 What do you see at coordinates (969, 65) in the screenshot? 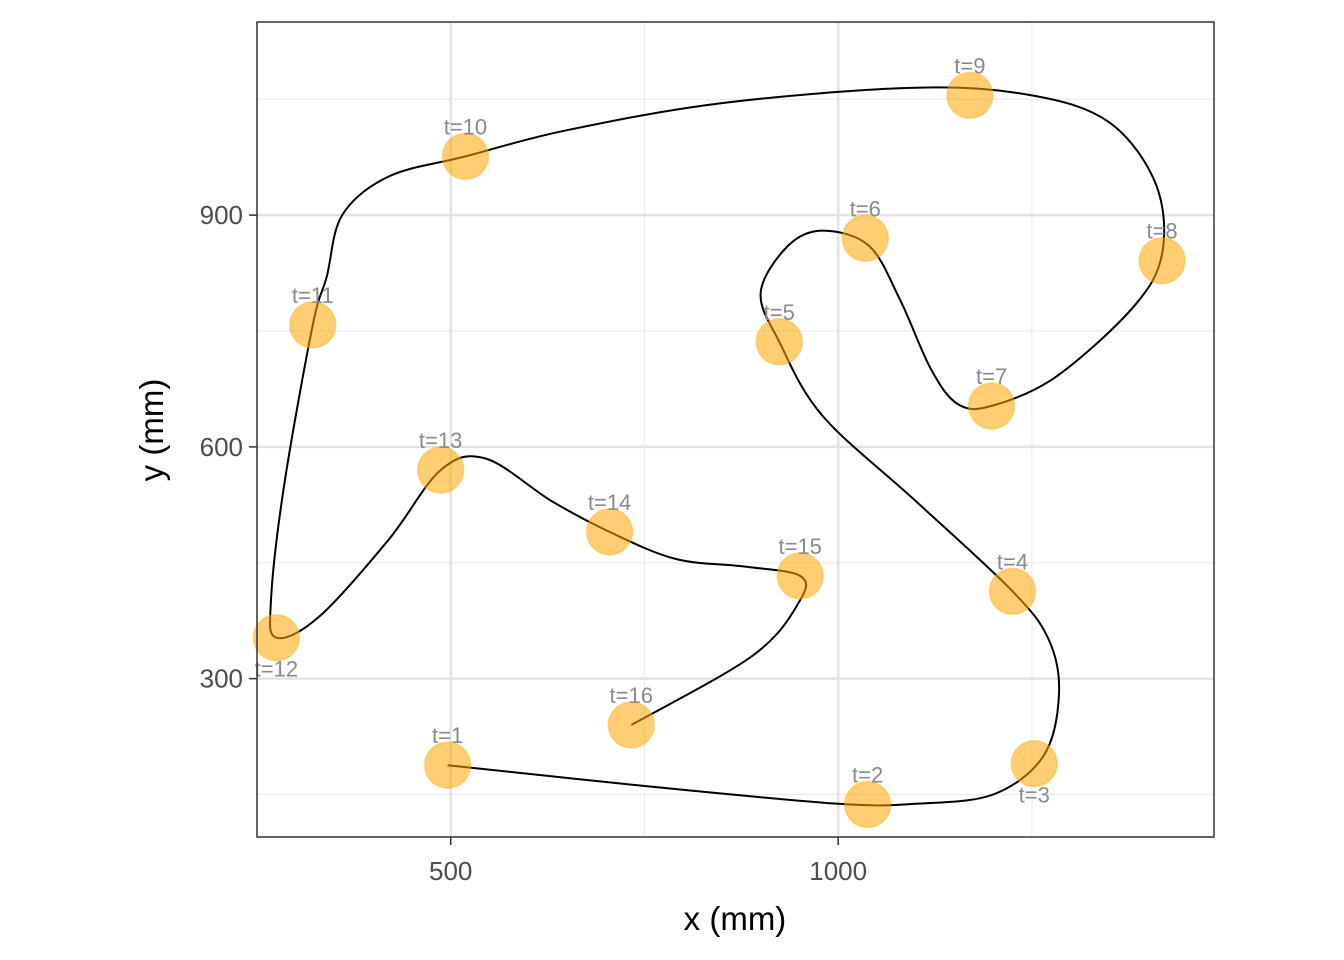
I see `point-label-t9: t=9` at bounding box center [969, 65].